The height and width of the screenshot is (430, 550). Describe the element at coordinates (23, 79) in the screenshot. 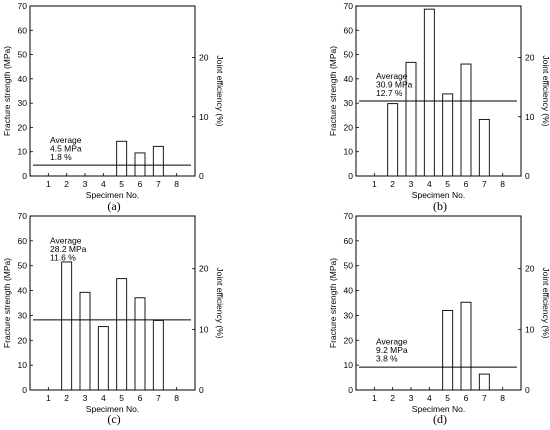

I see `panel-1-ytick-label: 40` at that location.